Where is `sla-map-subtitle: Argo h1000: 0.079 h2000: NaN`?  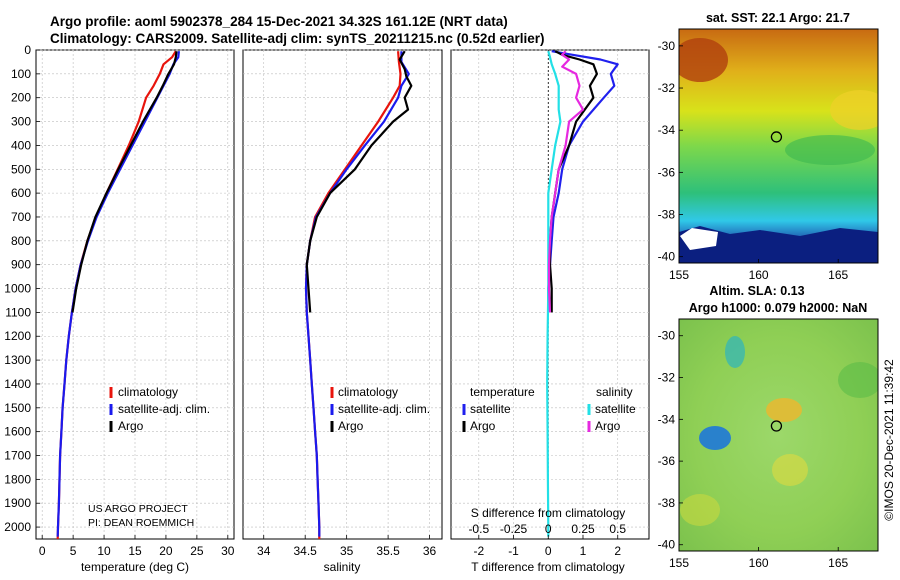 sla-map-subtitle: Argo h1000: 0.079 h2000: NaN is located at coordinates (778, 308).